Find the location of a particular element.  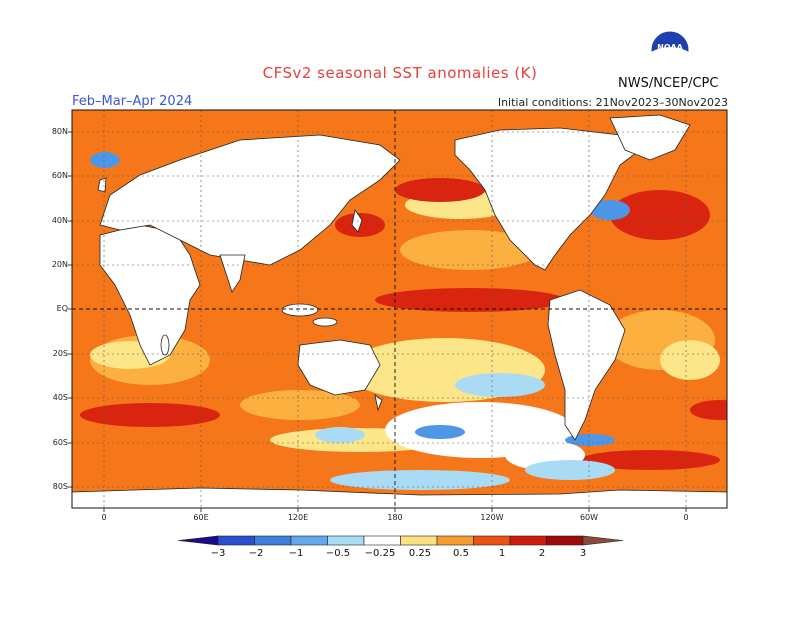

colorbar-label: −0.25 is located at coordinates (380, 553).